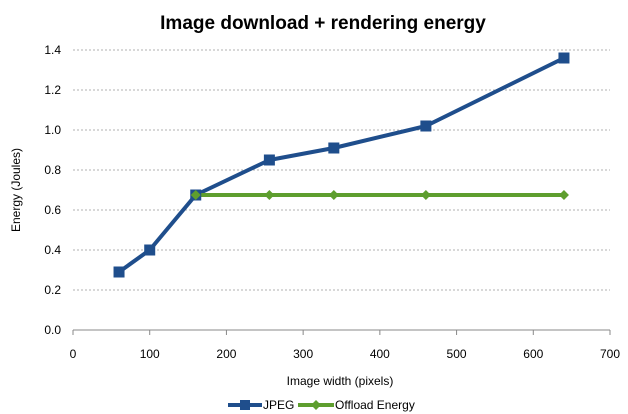 Image resolution: width=628 pixels, height=414 pixels. What do you see at coordinates (375, 405) in the screenshot?
I see `legend-label-offload-energy: Offload Energy` at bounding box center [375, 405].